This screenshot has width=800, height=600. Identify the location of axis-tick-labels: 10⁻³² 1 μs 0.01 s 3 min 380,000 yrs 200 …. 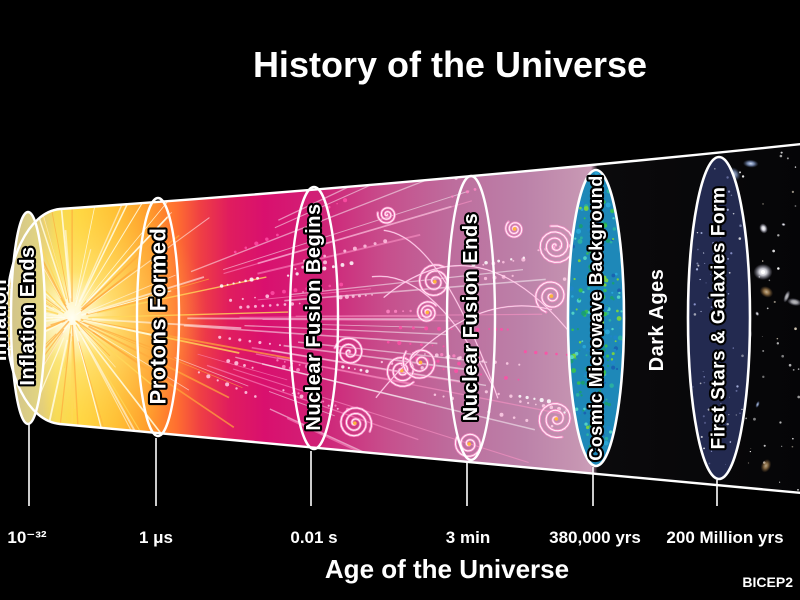
(395, 537).